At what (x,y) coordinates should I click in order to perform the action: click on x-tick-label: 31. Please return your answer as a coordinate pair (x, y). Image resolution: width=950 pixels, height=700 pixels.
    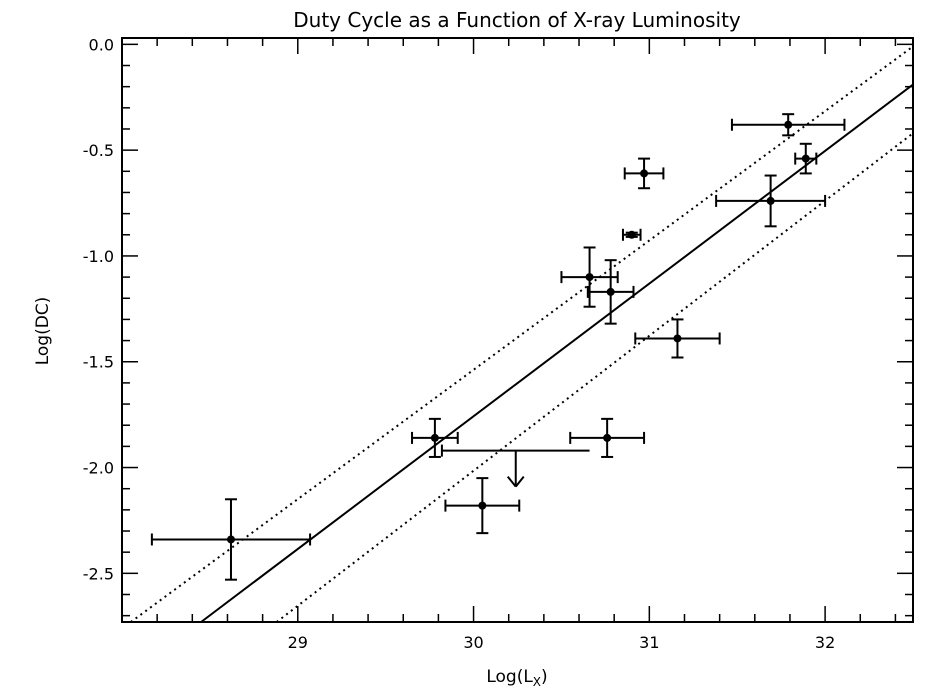
    Looking at the image, I should click on (649, 642).